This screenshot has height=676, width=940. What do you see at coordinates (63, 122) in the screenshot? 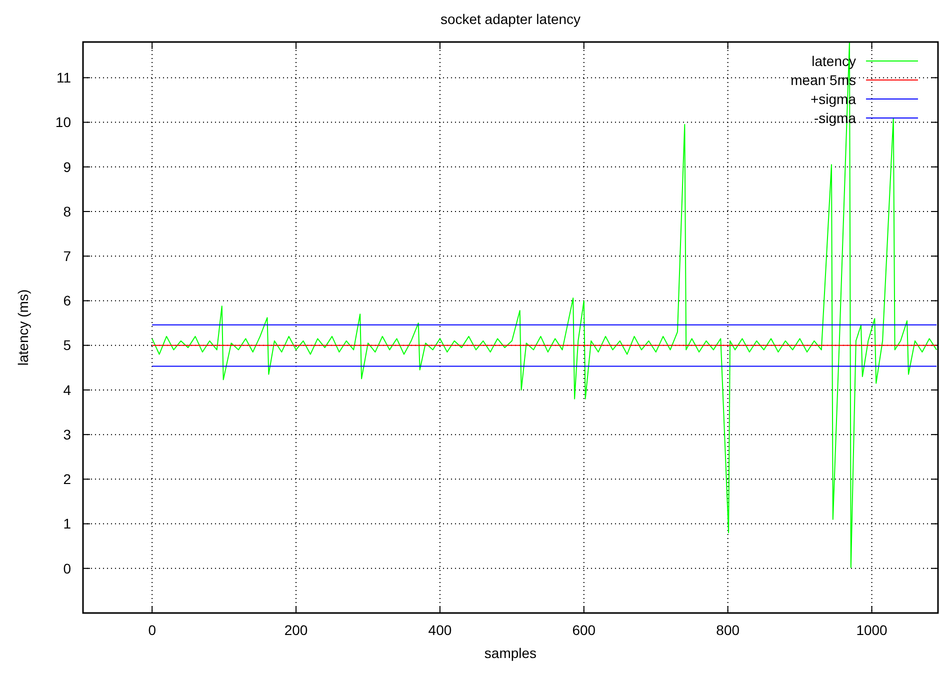
I see `y-tick-label: 10` at bounding box center [63, 122].